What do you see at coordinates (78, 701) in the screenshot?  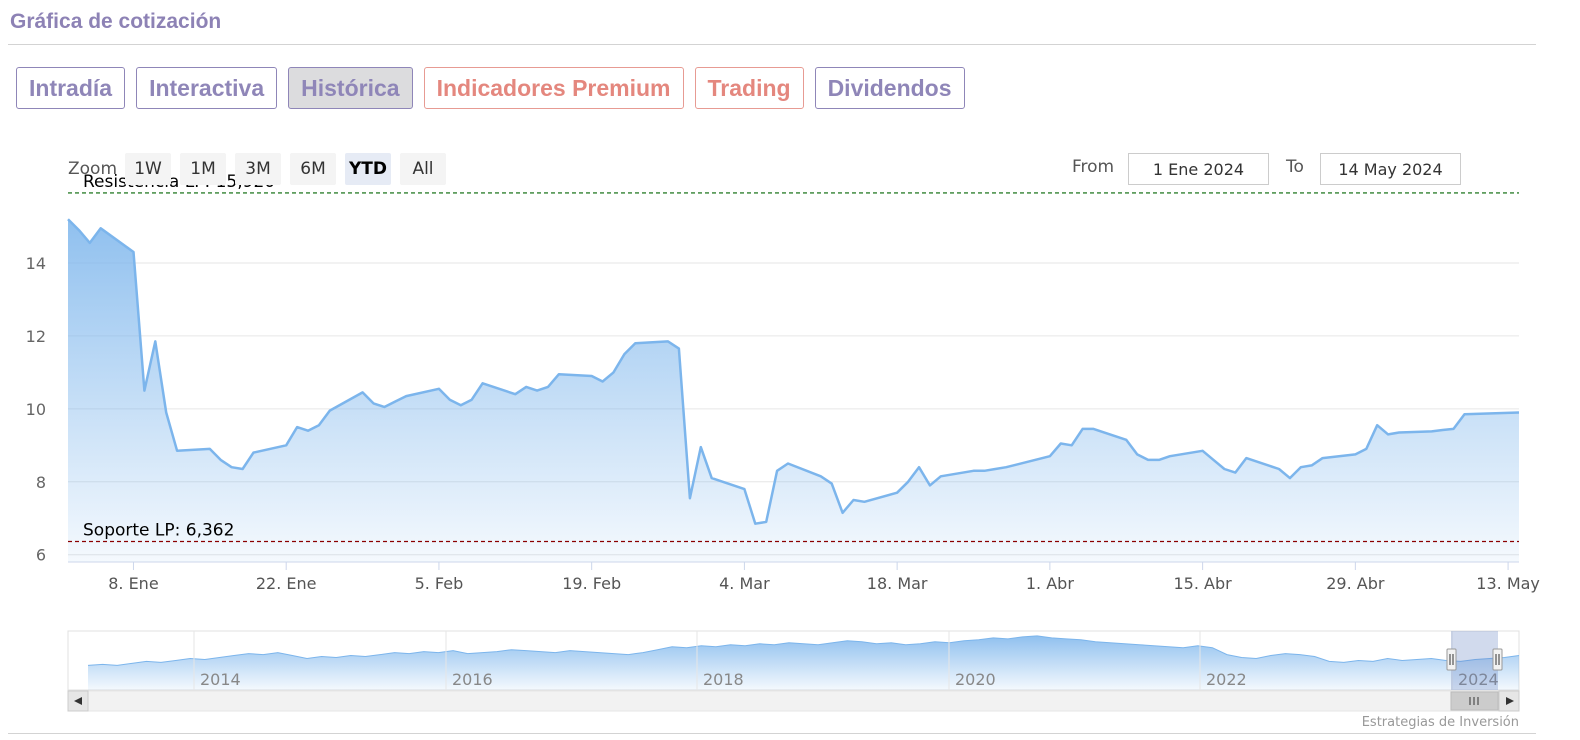 I see `arrow-left-icon` at bounding box center [78, 701].